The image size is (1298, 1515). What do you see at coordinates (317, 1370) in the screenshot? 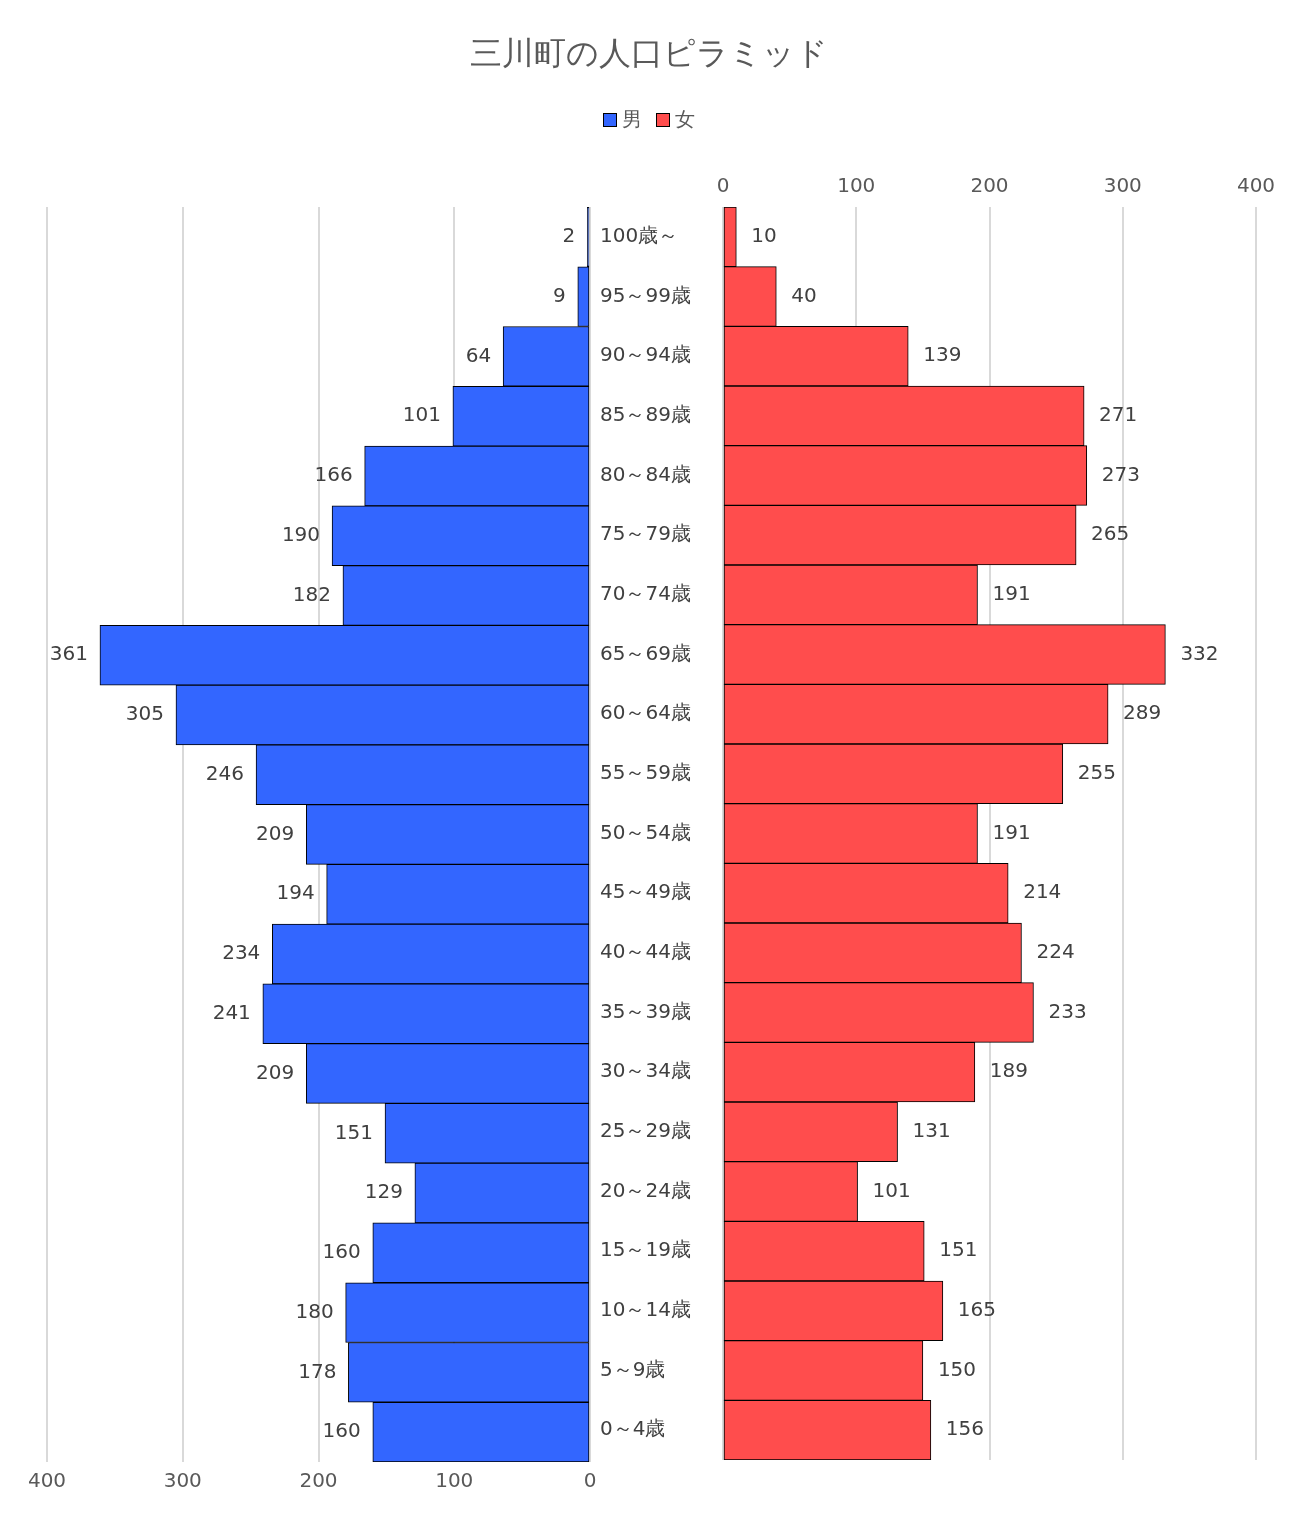
I see `data-label: 178` at bounding box center [317, 1370].